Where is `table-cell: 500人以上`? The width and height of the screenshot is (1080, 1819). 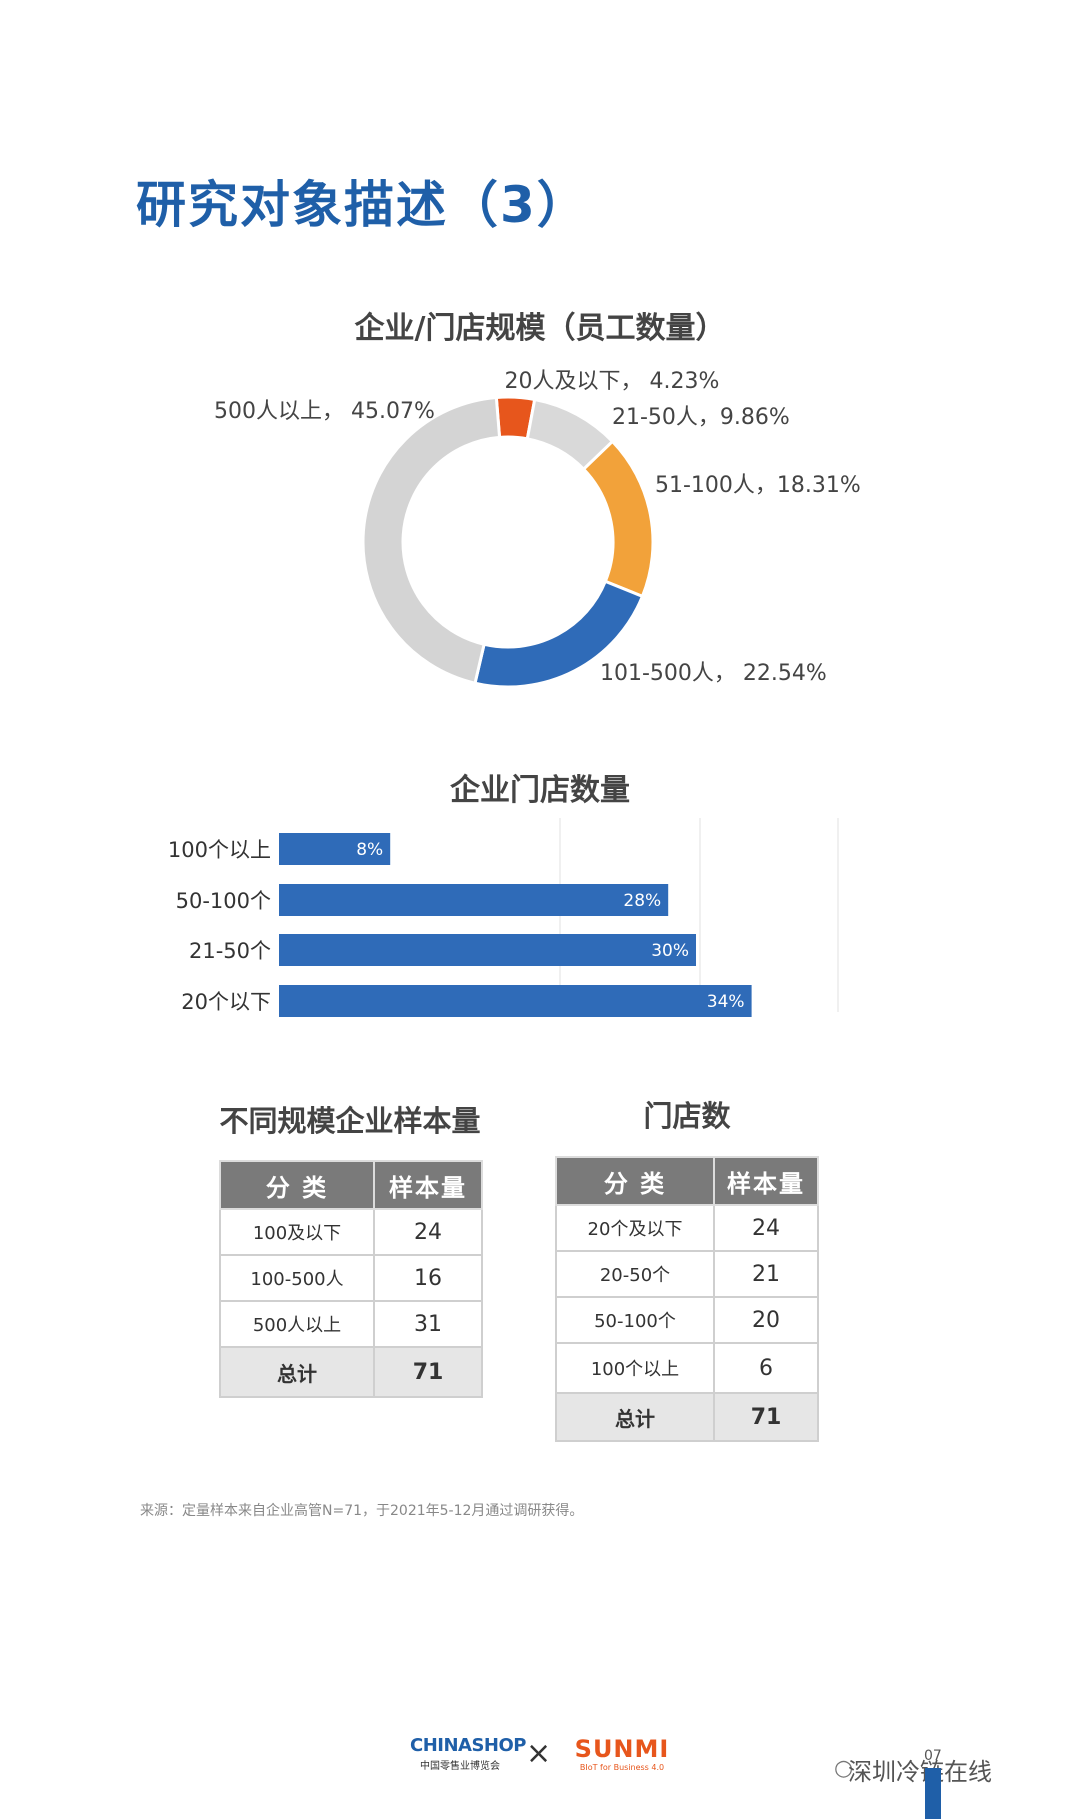
table-cell: 500人以上 is located at coordinates (297, 1324).